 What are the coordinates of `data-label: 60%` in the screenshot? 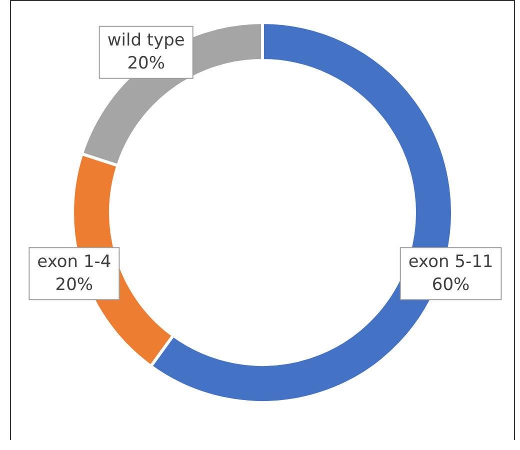 It's located at (451, 285).